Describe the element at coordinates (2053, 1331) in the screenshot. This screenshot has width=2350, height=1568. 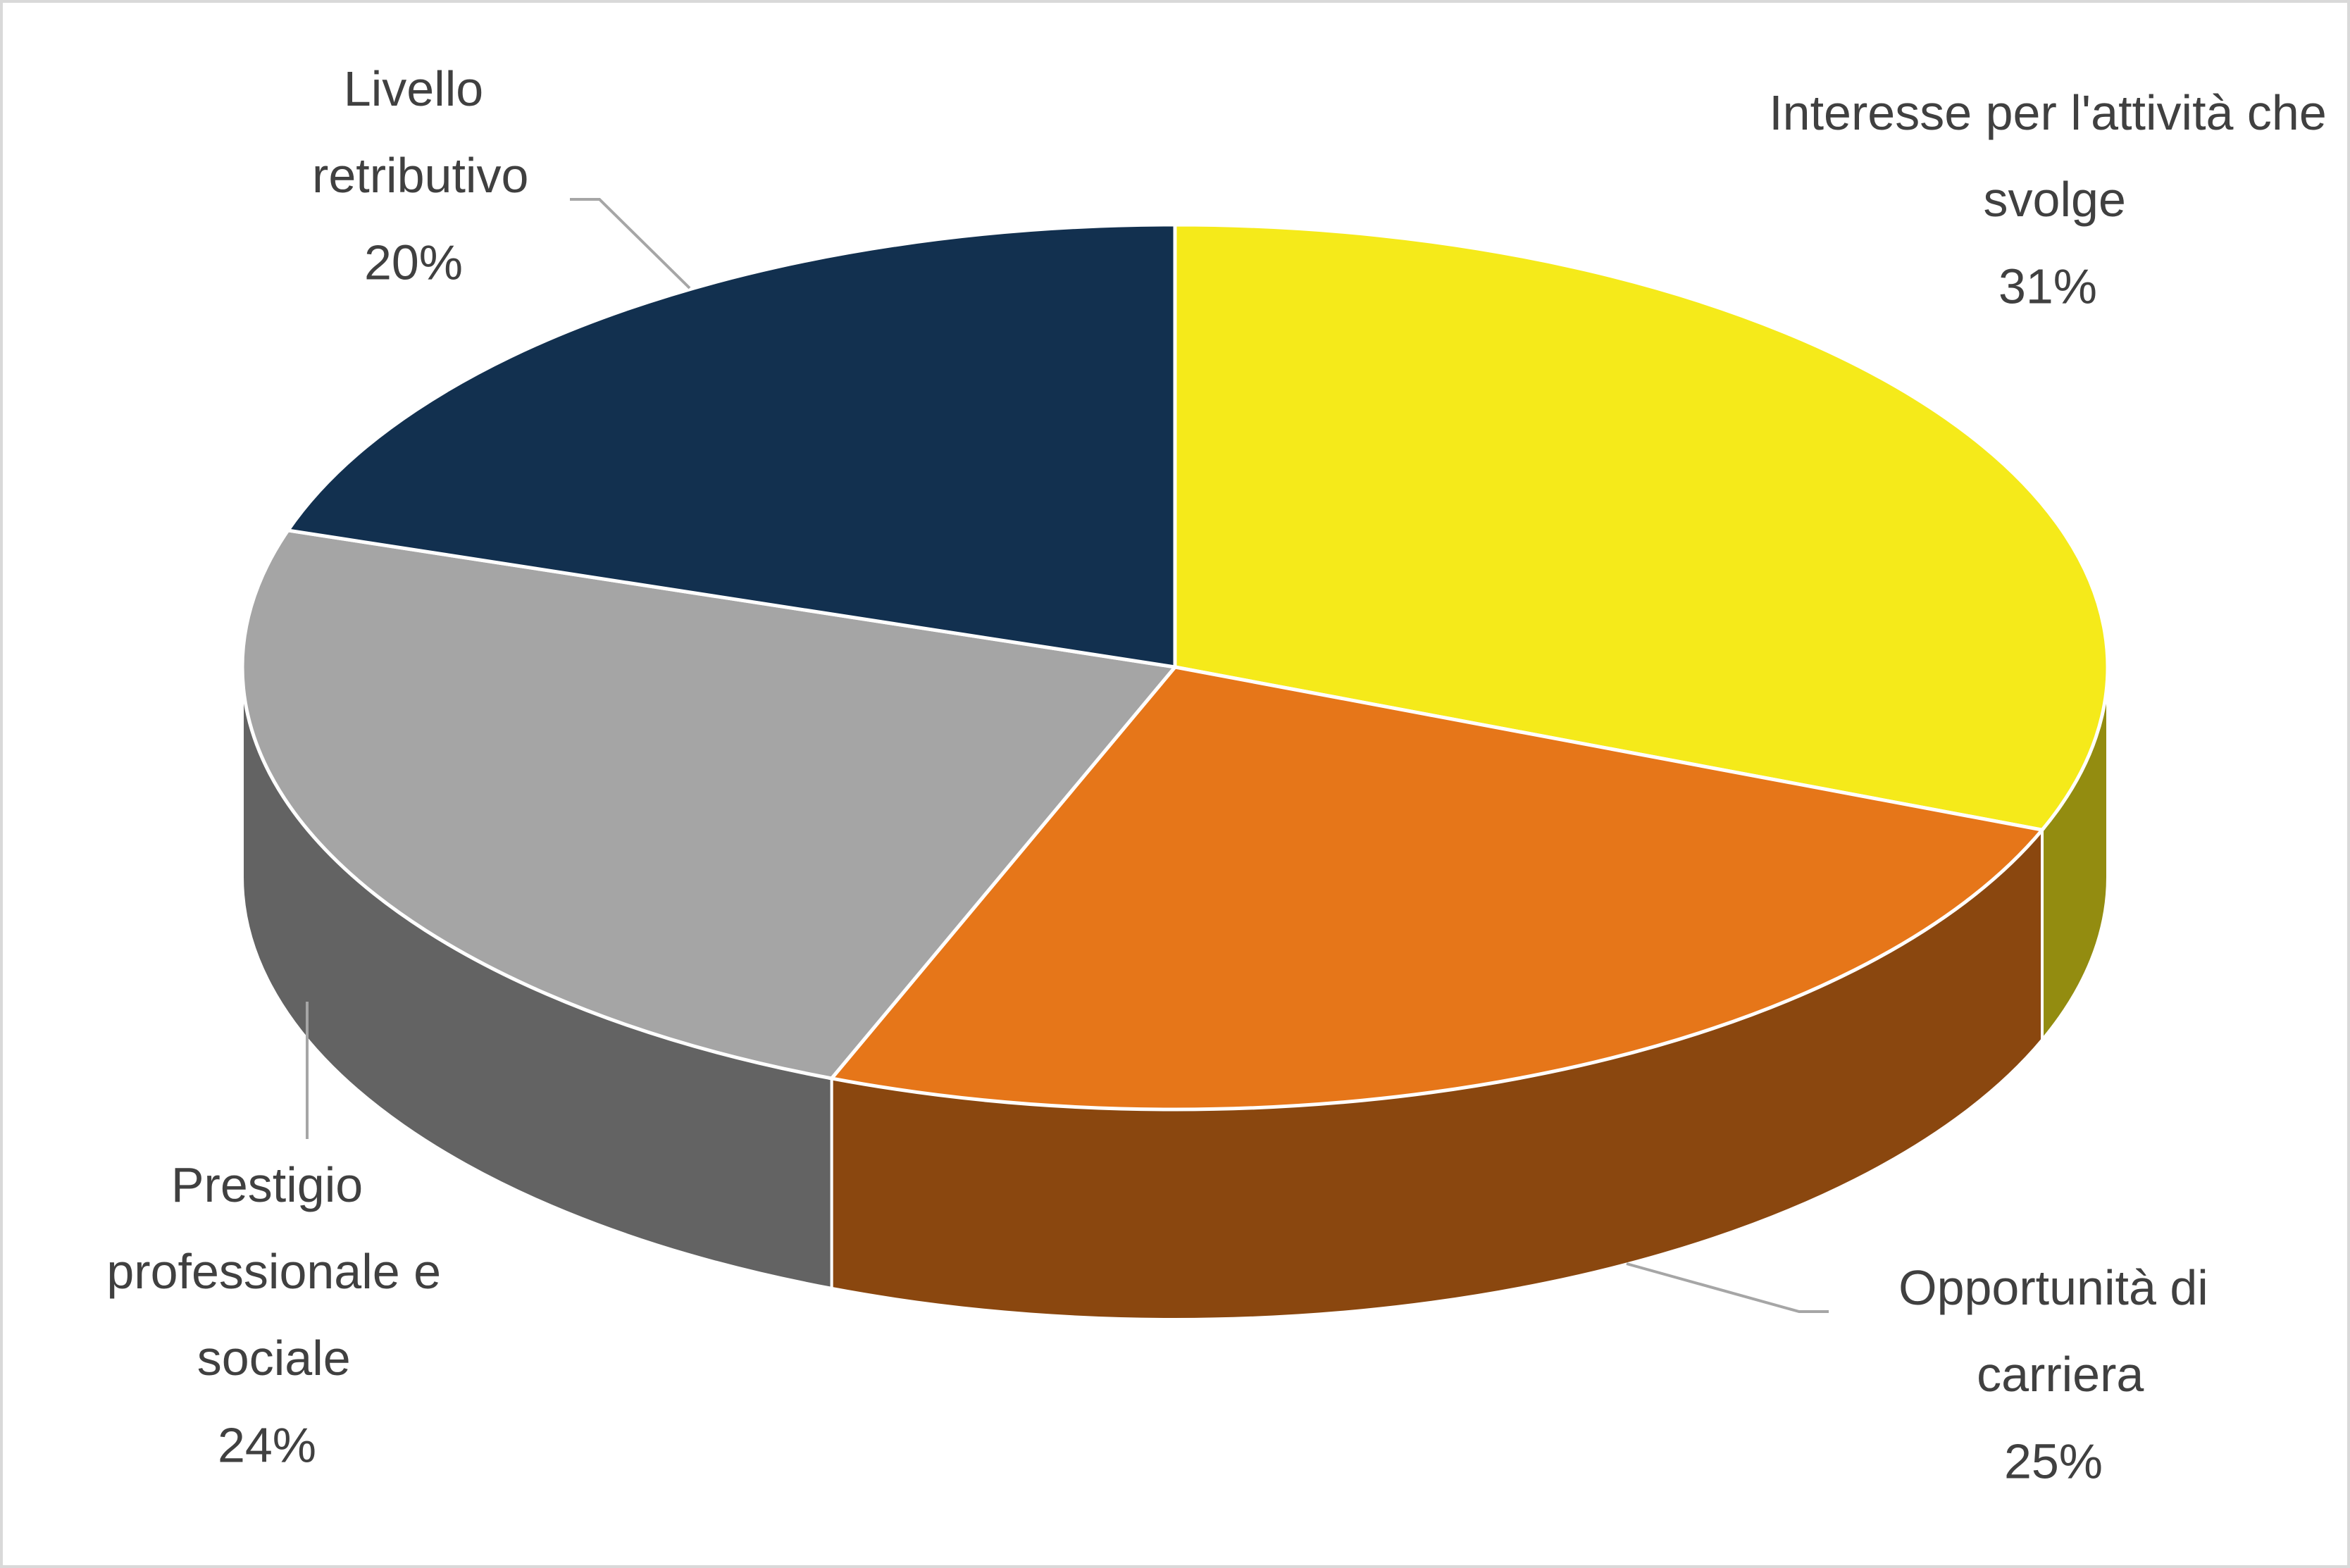
I see `category-label: Opportunità di carriera` at that location.